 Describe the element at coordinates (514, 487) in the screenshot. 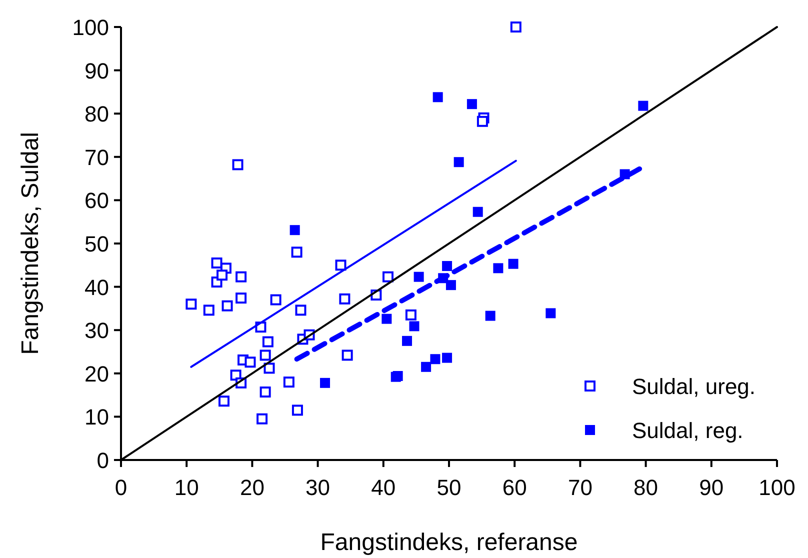

I see `x-tick-label: 60` at that location.